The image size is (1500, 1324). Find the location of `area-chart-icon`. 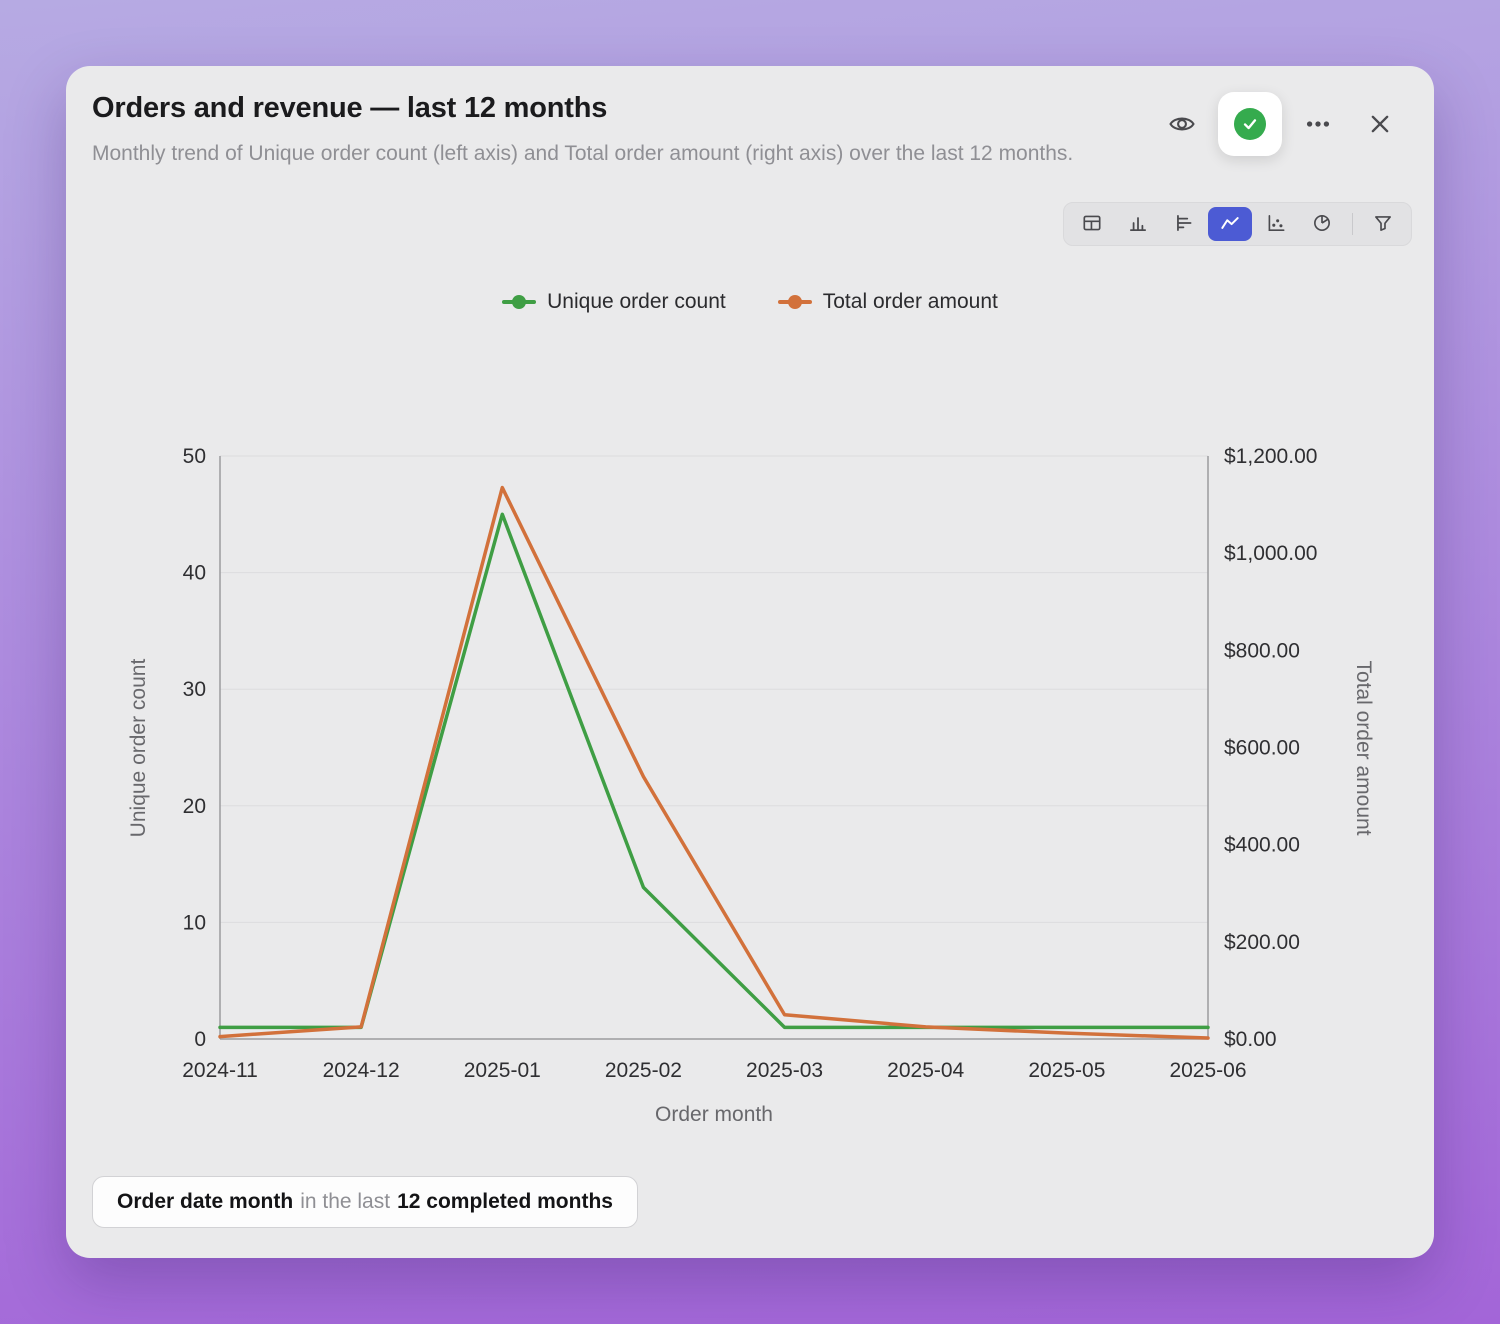

area-chart-icon is located at coordinates (1230, 224).